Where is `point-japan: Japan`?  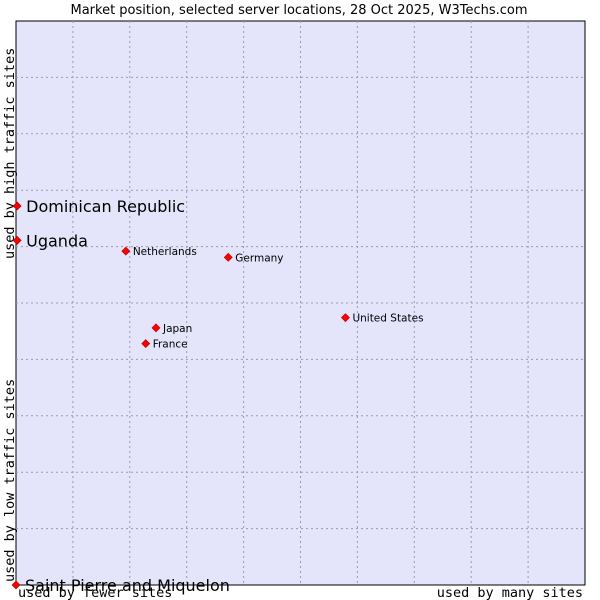 point-japan: Japan is located at coordinates (171, 329).